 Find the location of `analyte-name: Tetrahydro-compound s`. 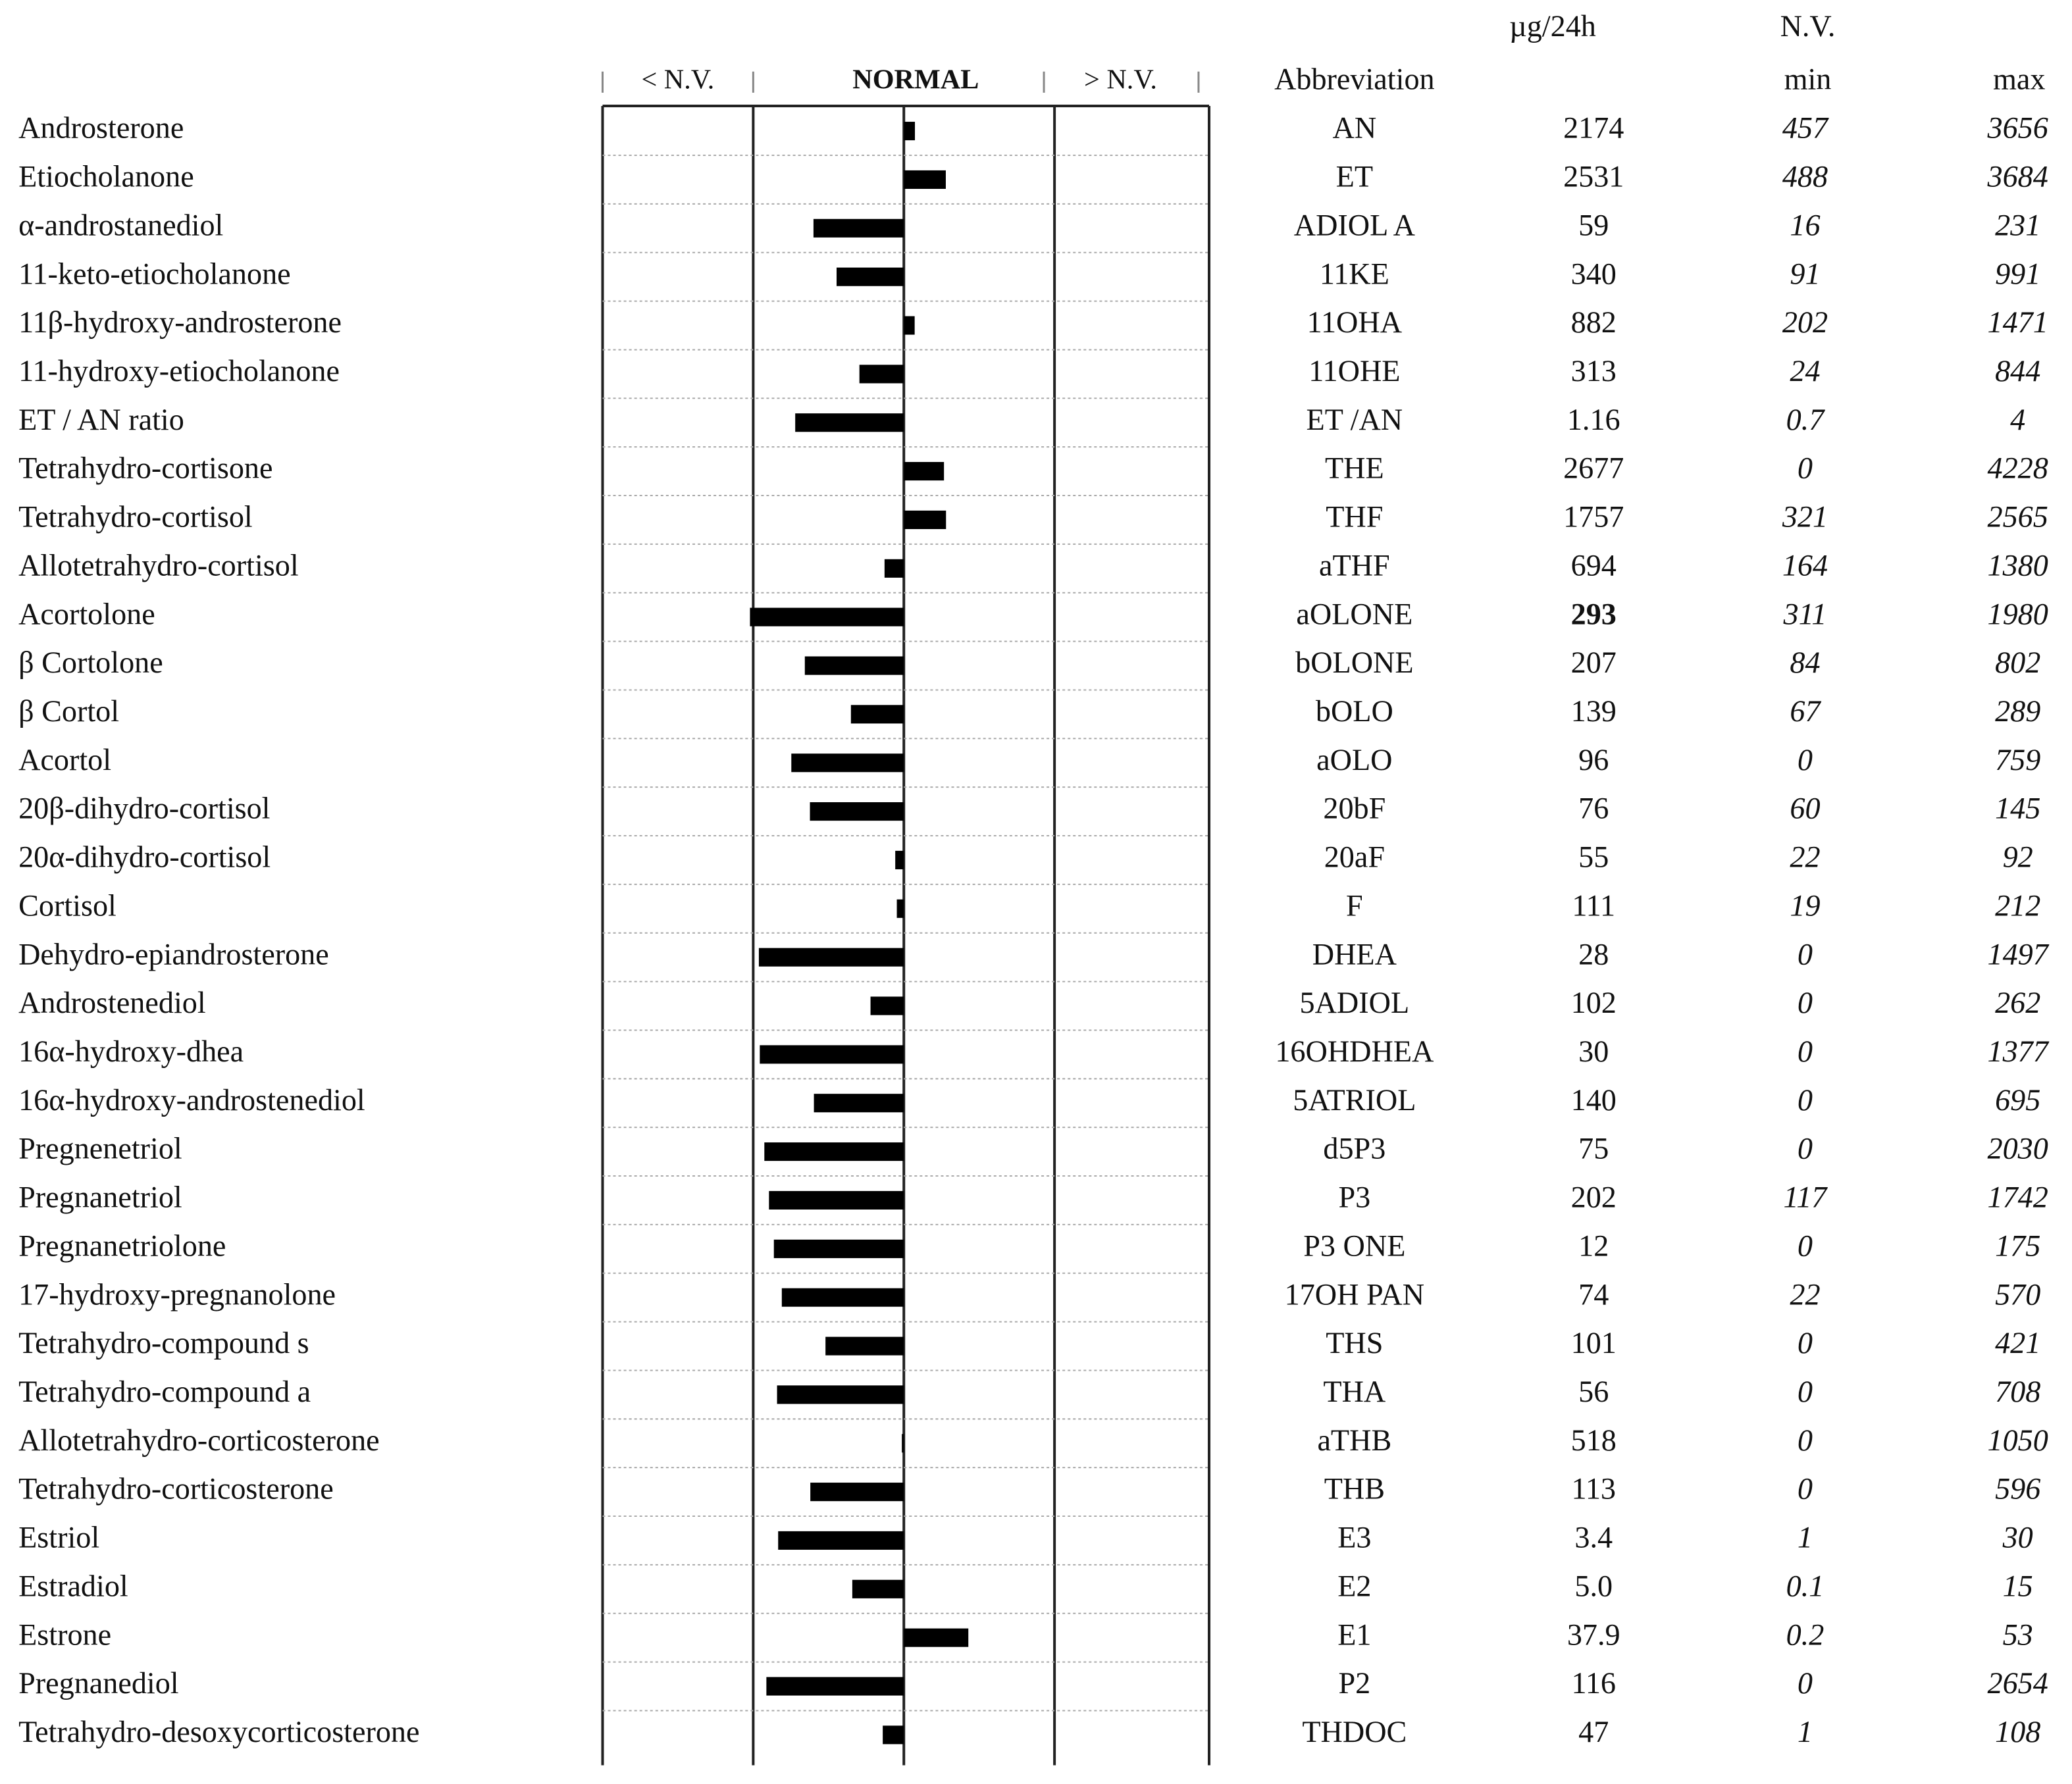

analyte-name: Tetrahydro-compound s is located at coordinates (163, 1343).